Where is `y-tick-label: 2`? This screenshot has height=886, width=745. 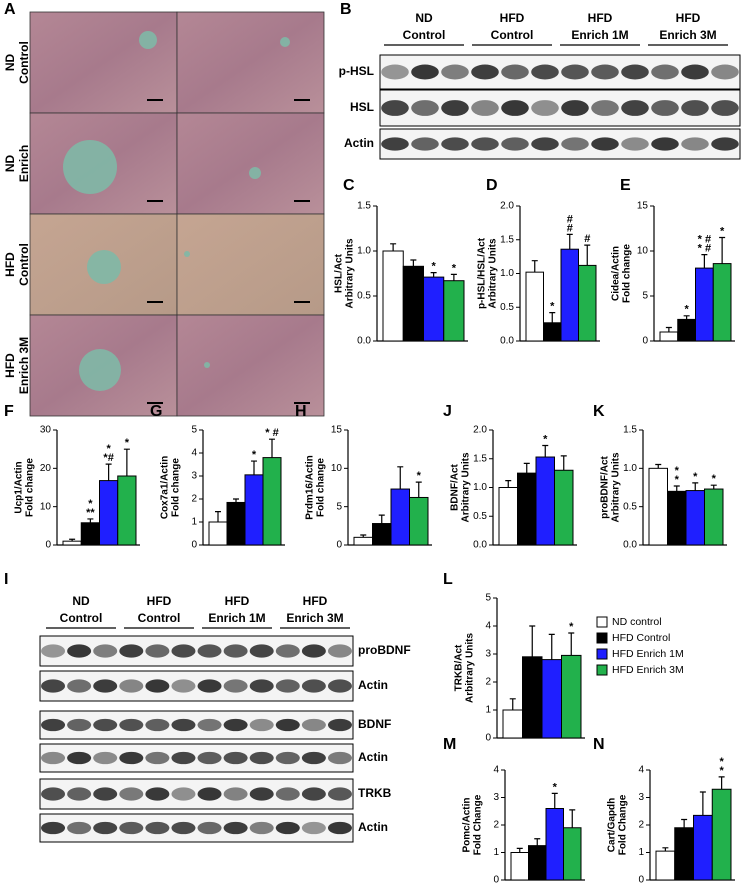 y-tick-label: 2 is located at coordinates (641, 825).